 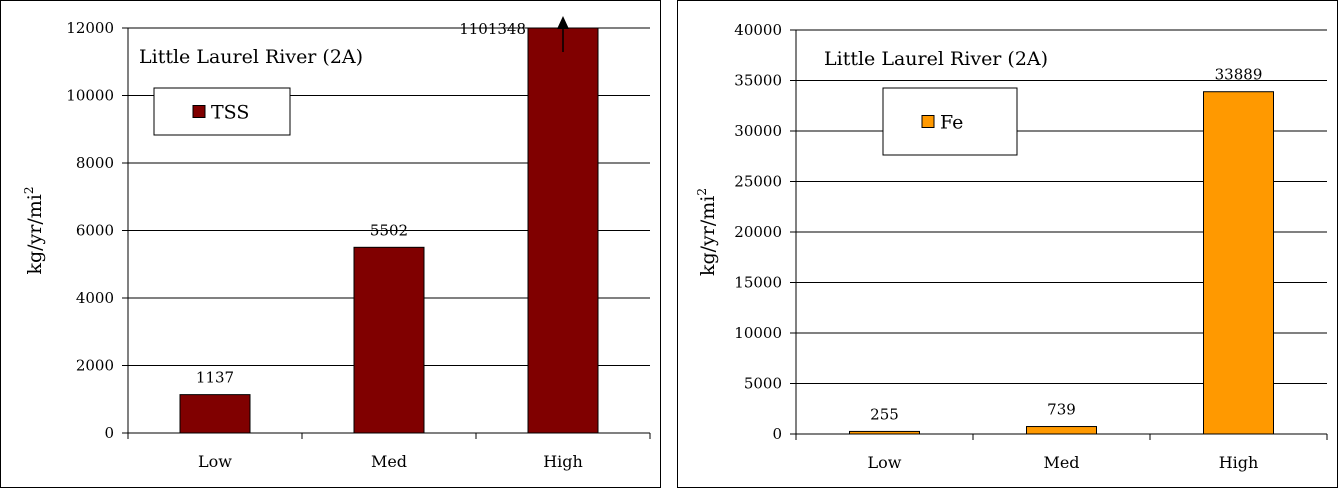 I want to click on data-label: 739, so click(x=1061, y=410).